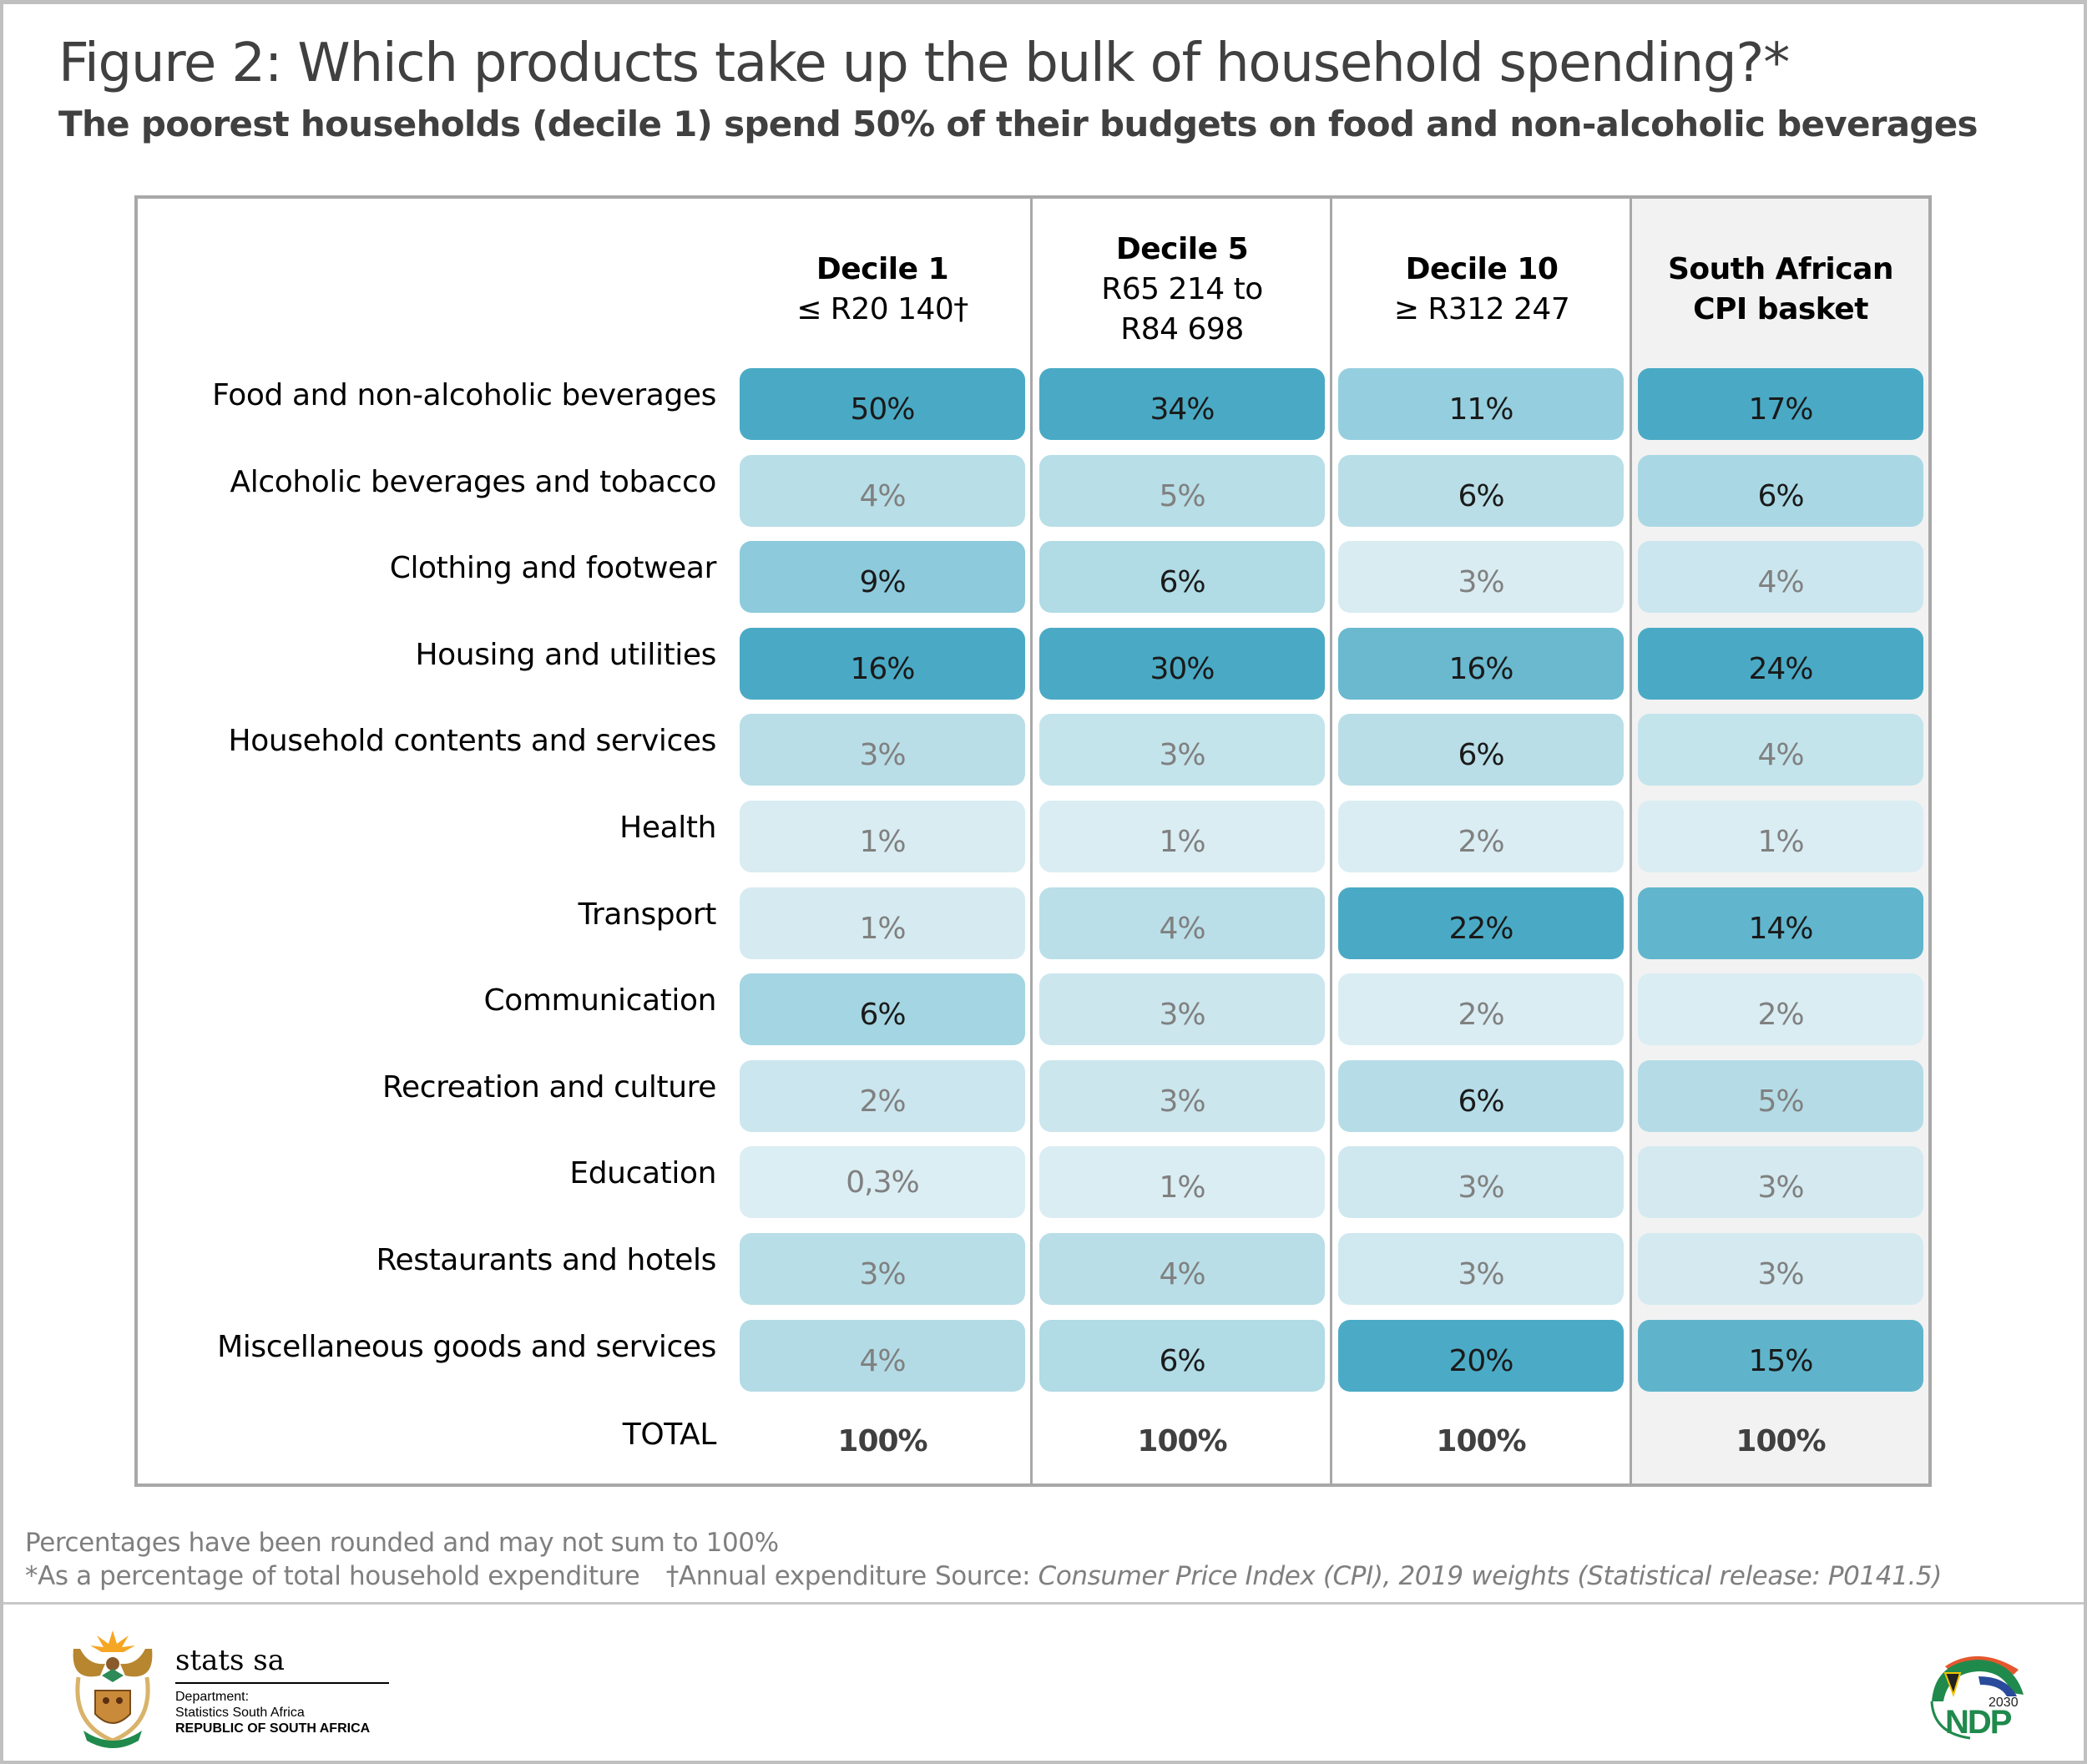 The height and width of the screenshot is (1764, 2087). Describe the element at coordinates (1182, 289) in the screenshot. I see `column-header-range: R65 214 to` at that location.